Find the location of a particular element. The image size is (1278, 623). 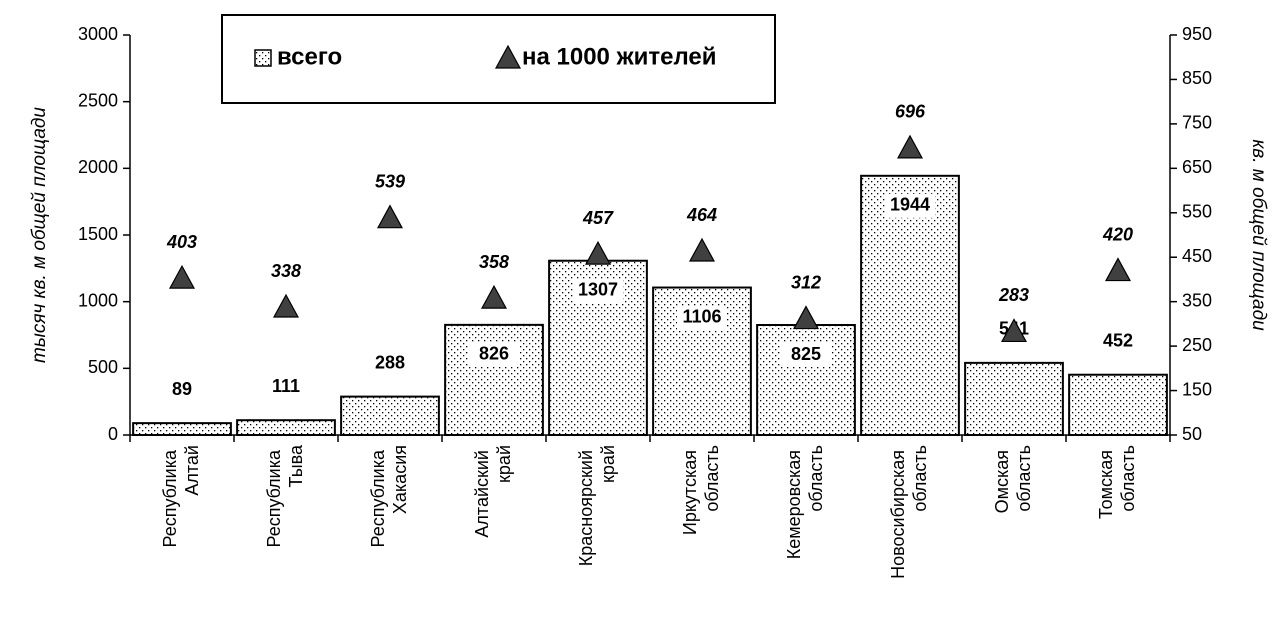

x-tick-label: Омская область is located at coordinates (1013, 479).